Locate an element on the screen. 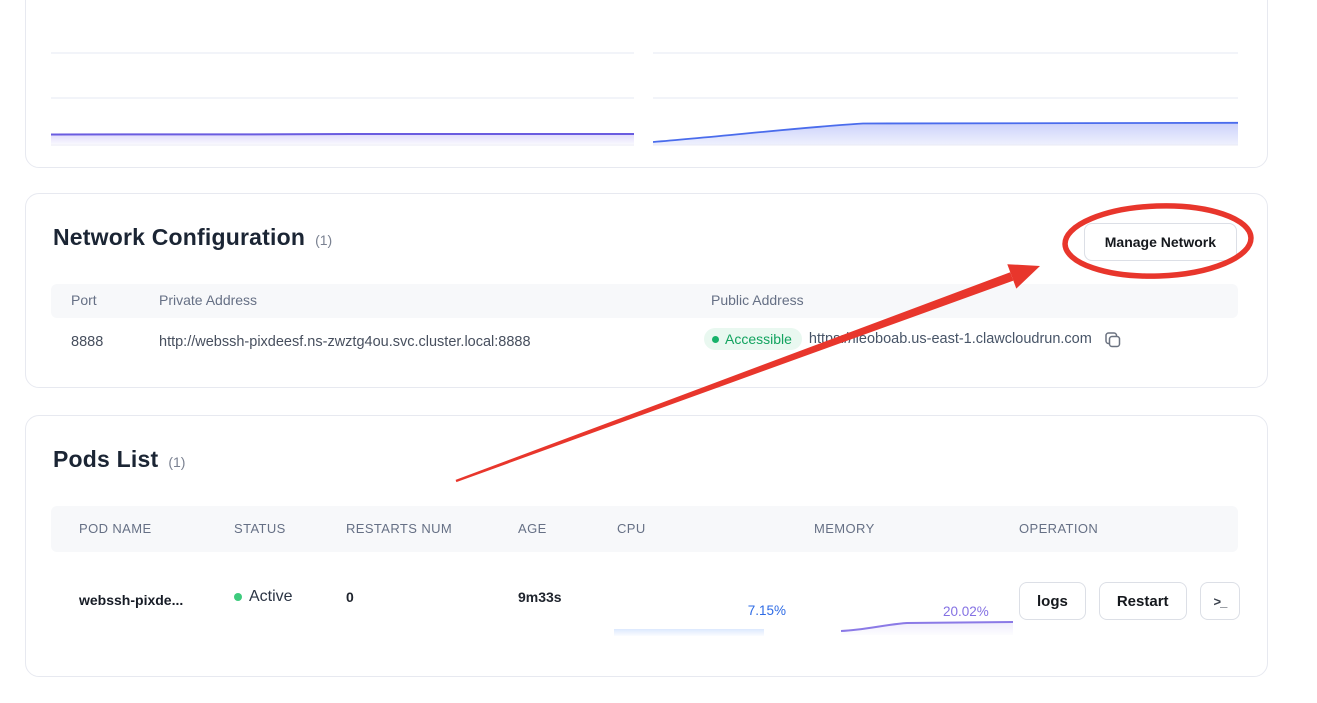  pod-status-label: Active is located at coordinates (271, 596).